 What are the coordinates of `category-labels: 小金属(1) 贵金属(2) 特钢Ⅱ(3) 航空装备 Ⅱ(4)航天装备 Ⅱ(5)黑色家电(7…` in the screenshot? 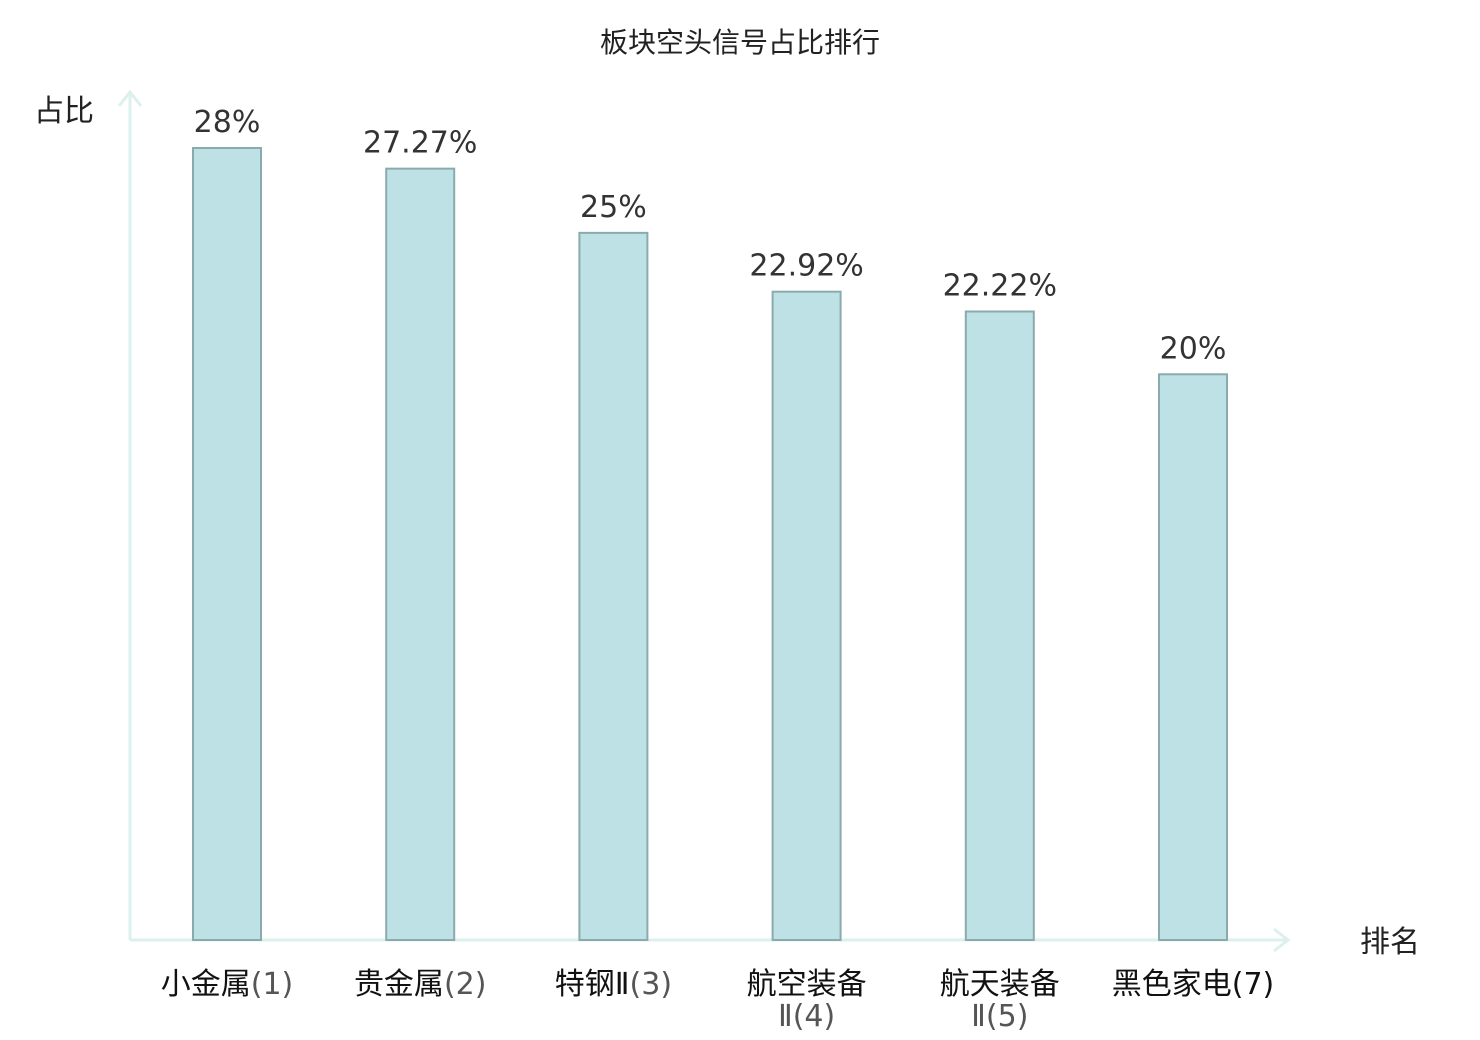 It's located at (718, 1000).